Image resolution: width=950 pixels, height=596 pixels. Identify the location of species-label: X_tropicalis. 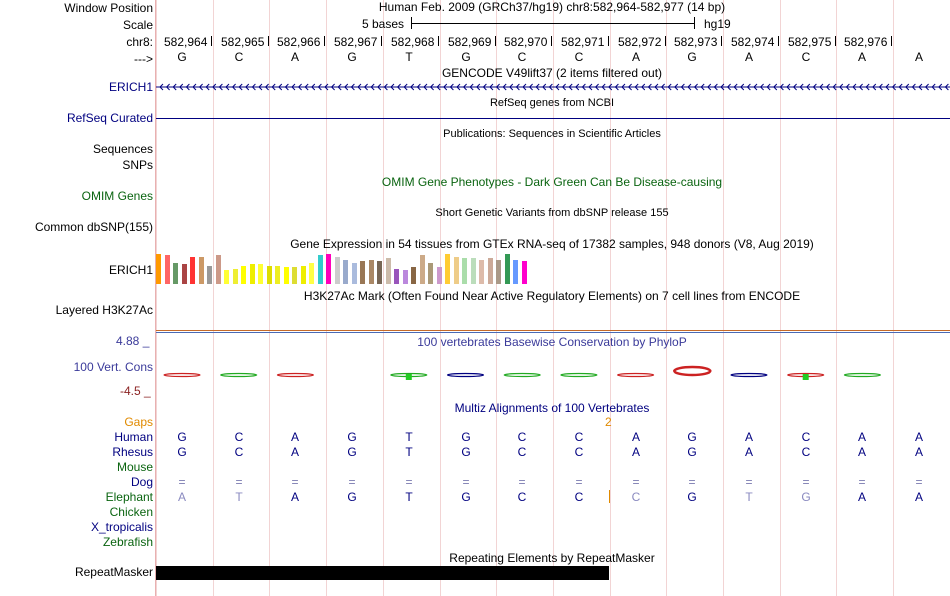
(121, 527).